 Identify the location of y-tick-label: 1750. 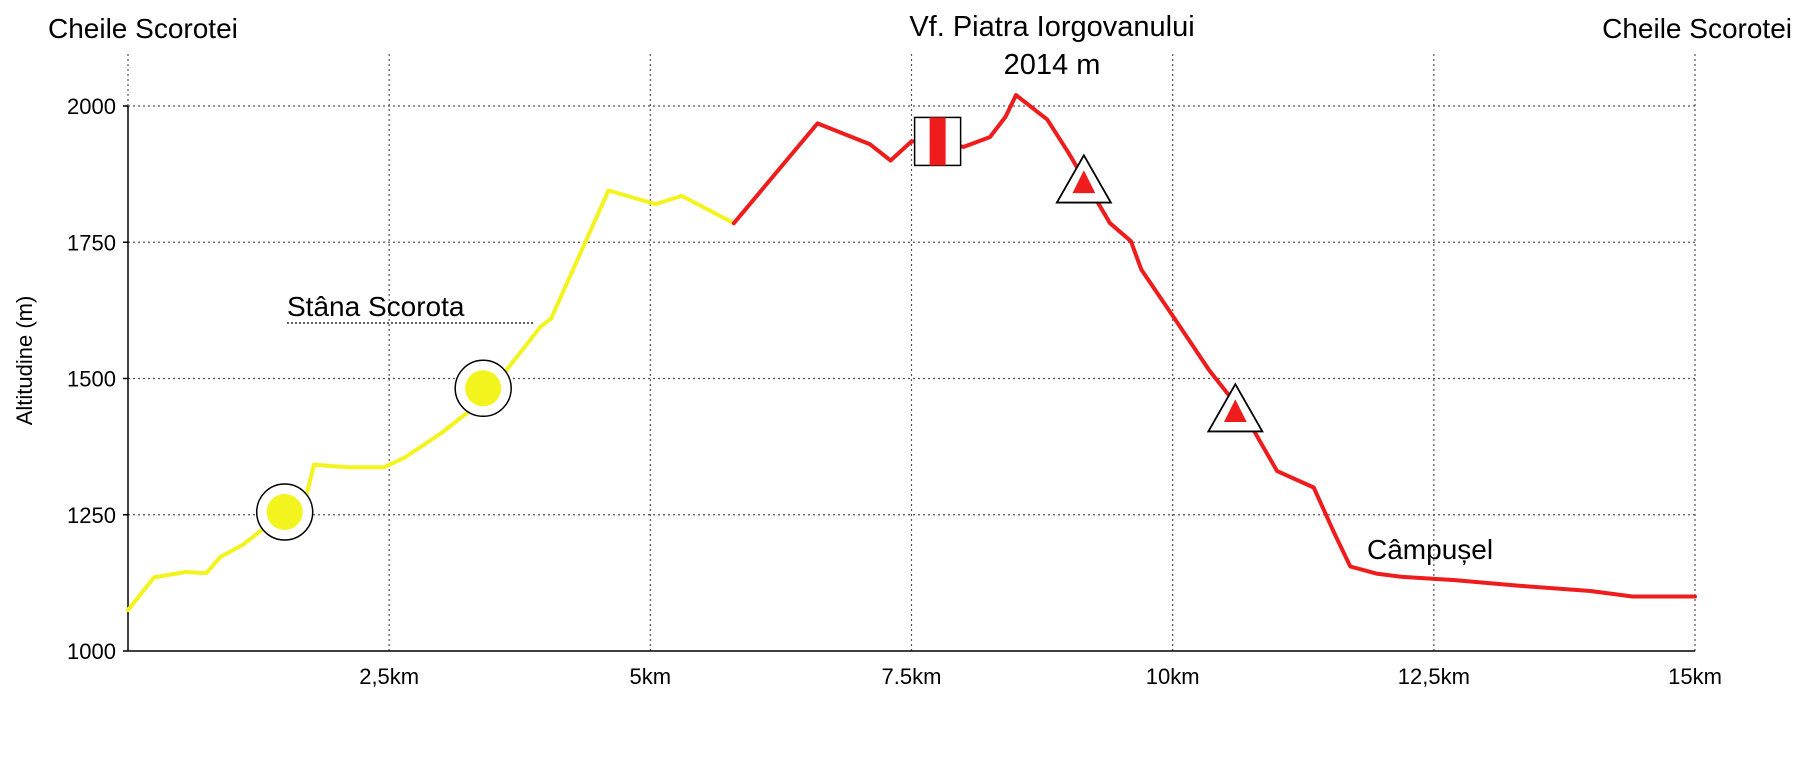
(91, 242).